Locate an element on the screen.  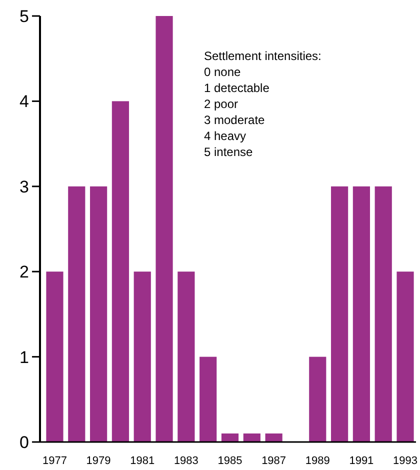
y-tick-label: 5 is located at coordinates (24, 16).